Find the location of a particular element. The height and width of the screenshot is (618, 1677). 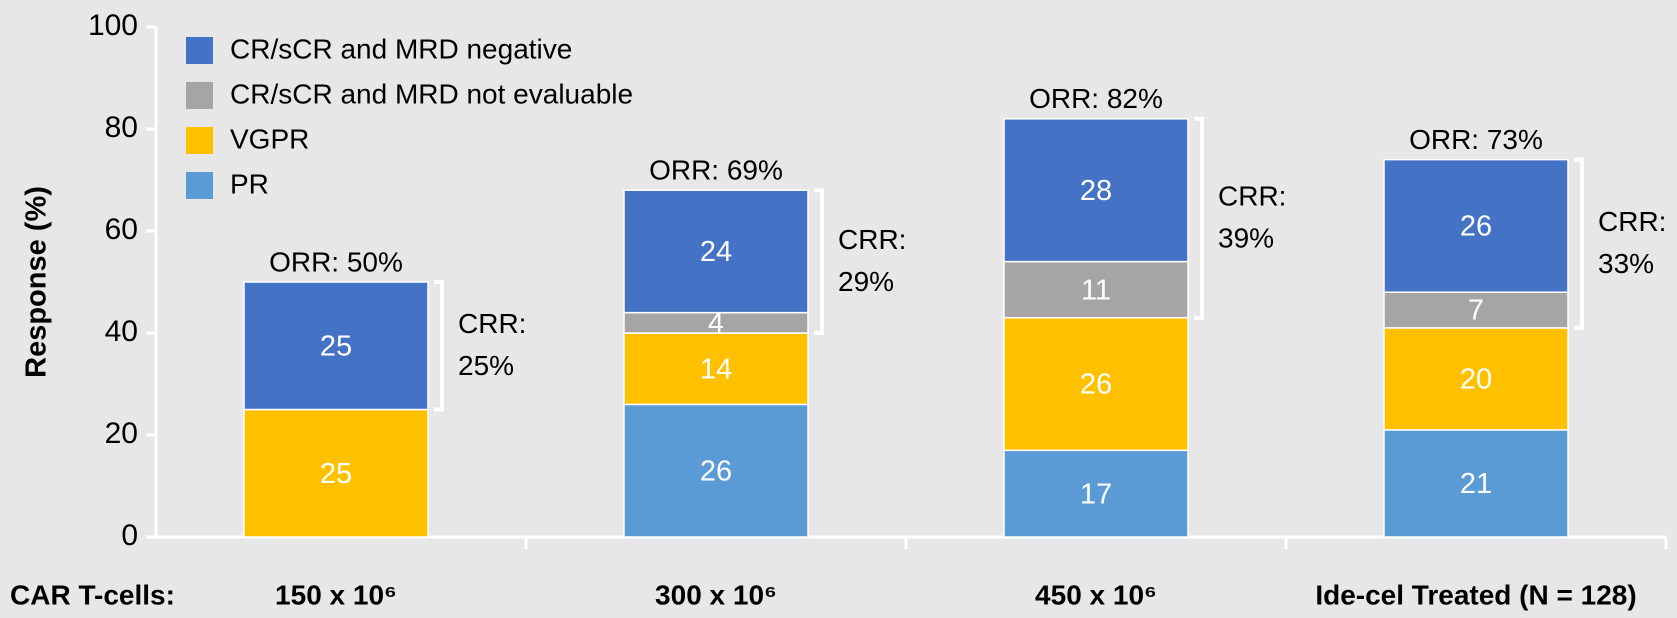

y-axis-label: Response (%) is located at coordinates (37, 282).